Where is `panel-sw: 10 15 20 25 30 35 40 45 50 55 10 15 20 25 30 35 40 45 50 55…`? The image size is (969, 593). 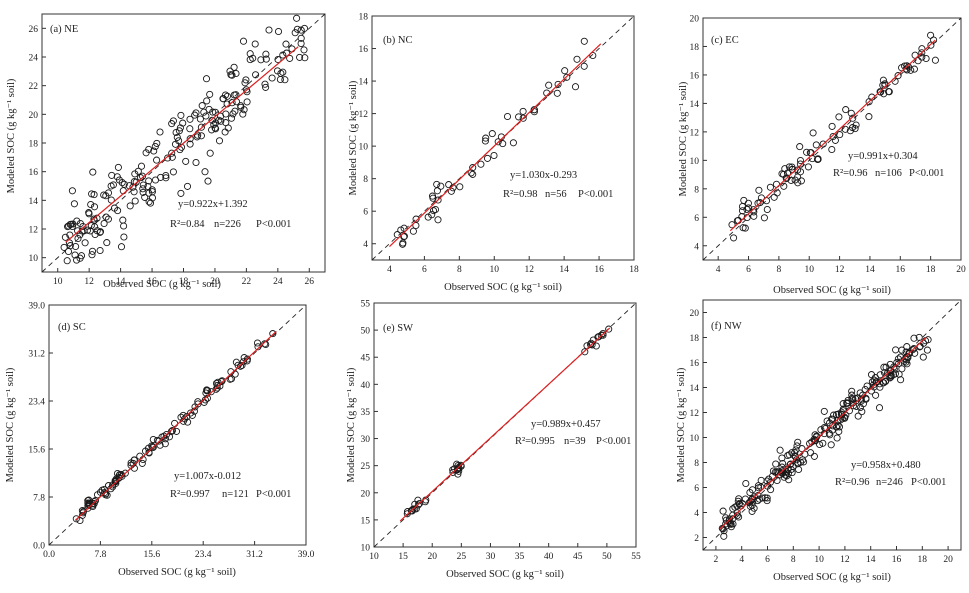 panel-sw: 10 15 20 25 30 35 40 45 50 55 10 15 20 25 30 35 40 45 50 55… is located at coordinates (493, 440).